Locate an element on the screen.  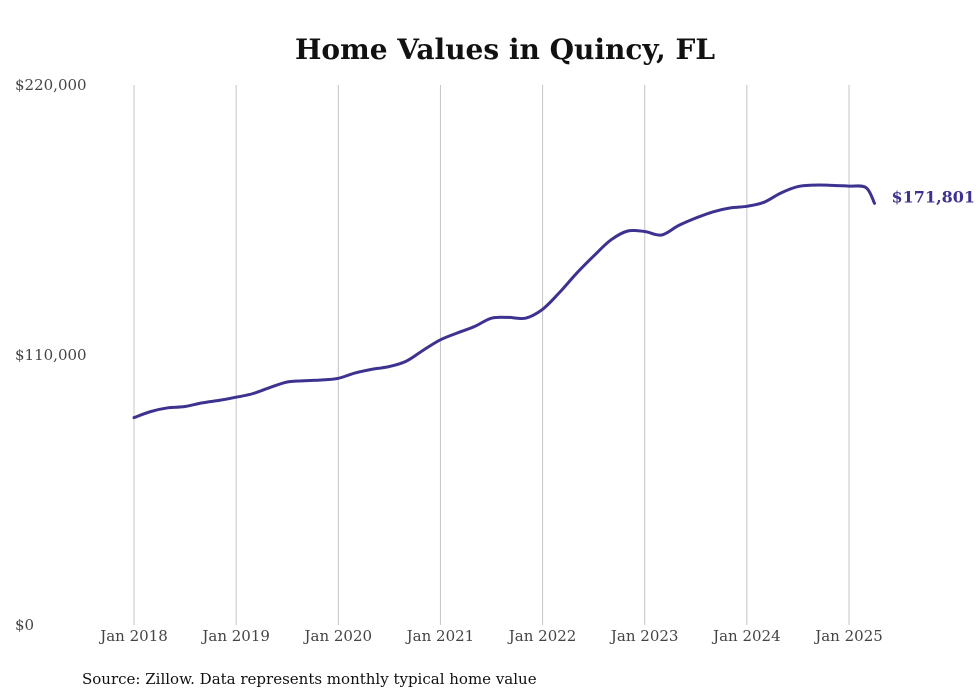
x-tick-label: Jan 2021 is located at coordinates (440, 636).